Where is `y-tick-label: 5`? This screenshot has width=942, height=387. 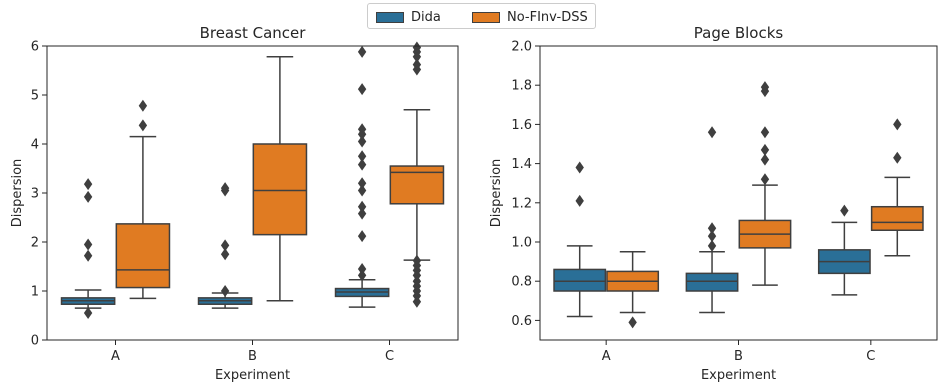 y-tick-label: 5 is located at coordinates (35, 96).